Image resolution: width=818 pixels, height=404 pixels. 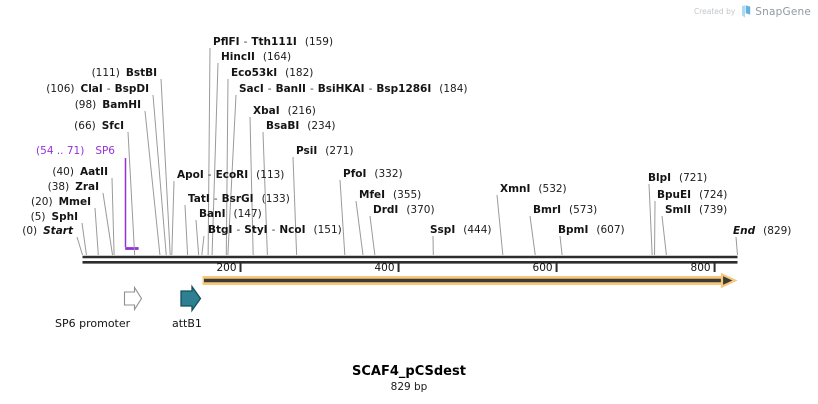 I want to click on site-position: (444), so click(x=477, y=230).